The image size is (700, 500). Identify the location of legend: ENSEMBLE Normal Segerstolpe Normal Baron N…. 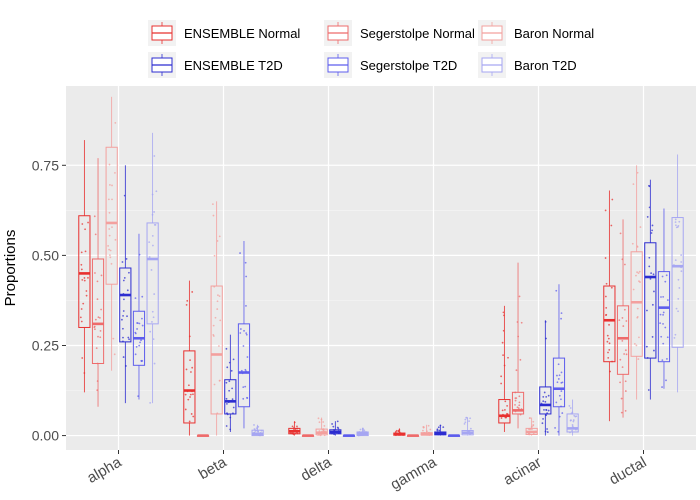
(371, 49).